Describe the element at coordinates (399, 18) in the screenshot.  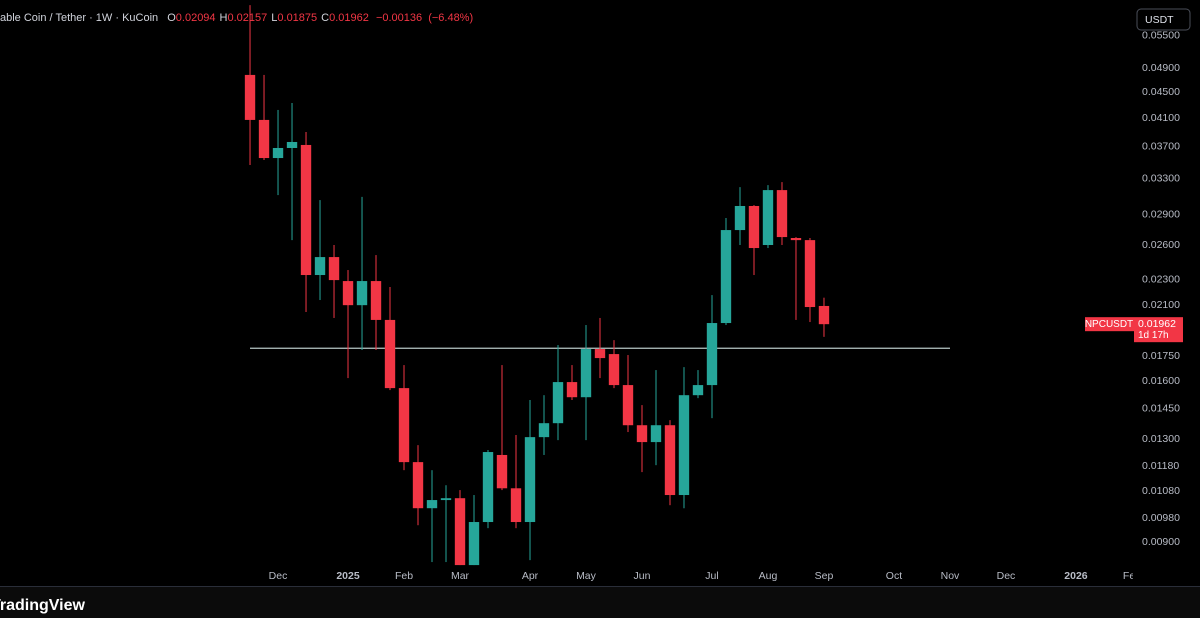
I see `change: −0.00136` at that location.